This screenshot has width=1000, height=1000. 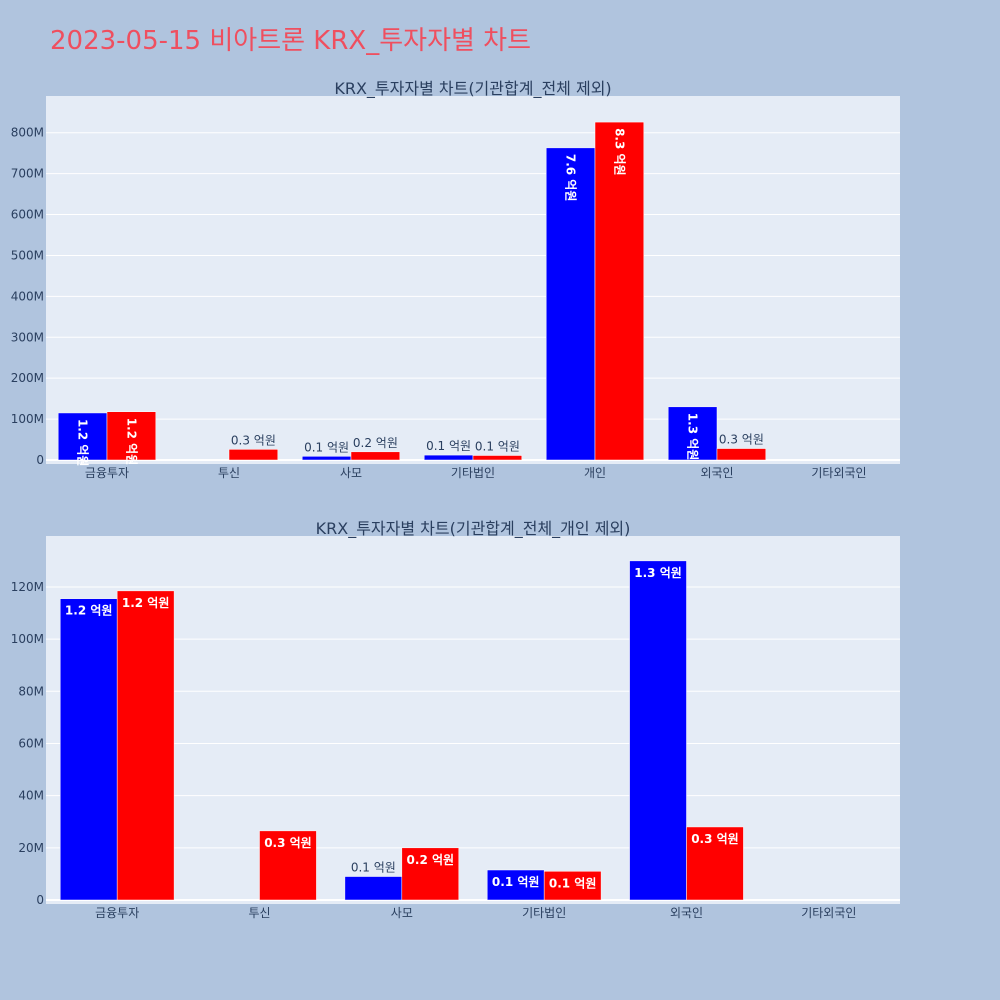 I want to click on chart-title: KRX_투자자별 차트(기관합계_전체 제외), so click(x=472, y=89).